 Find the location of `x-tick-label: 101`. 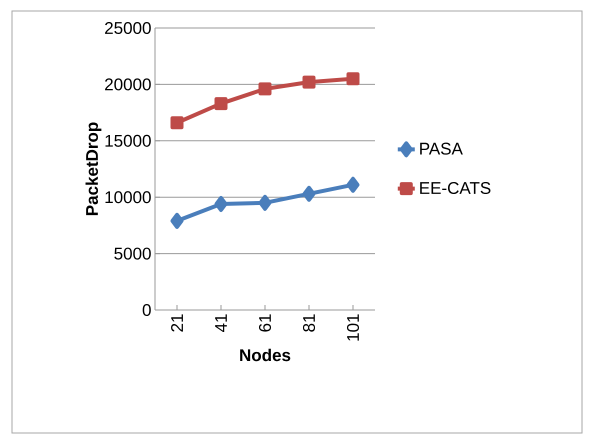

x-tick-label: 101 is located at coordinates (353, 327).